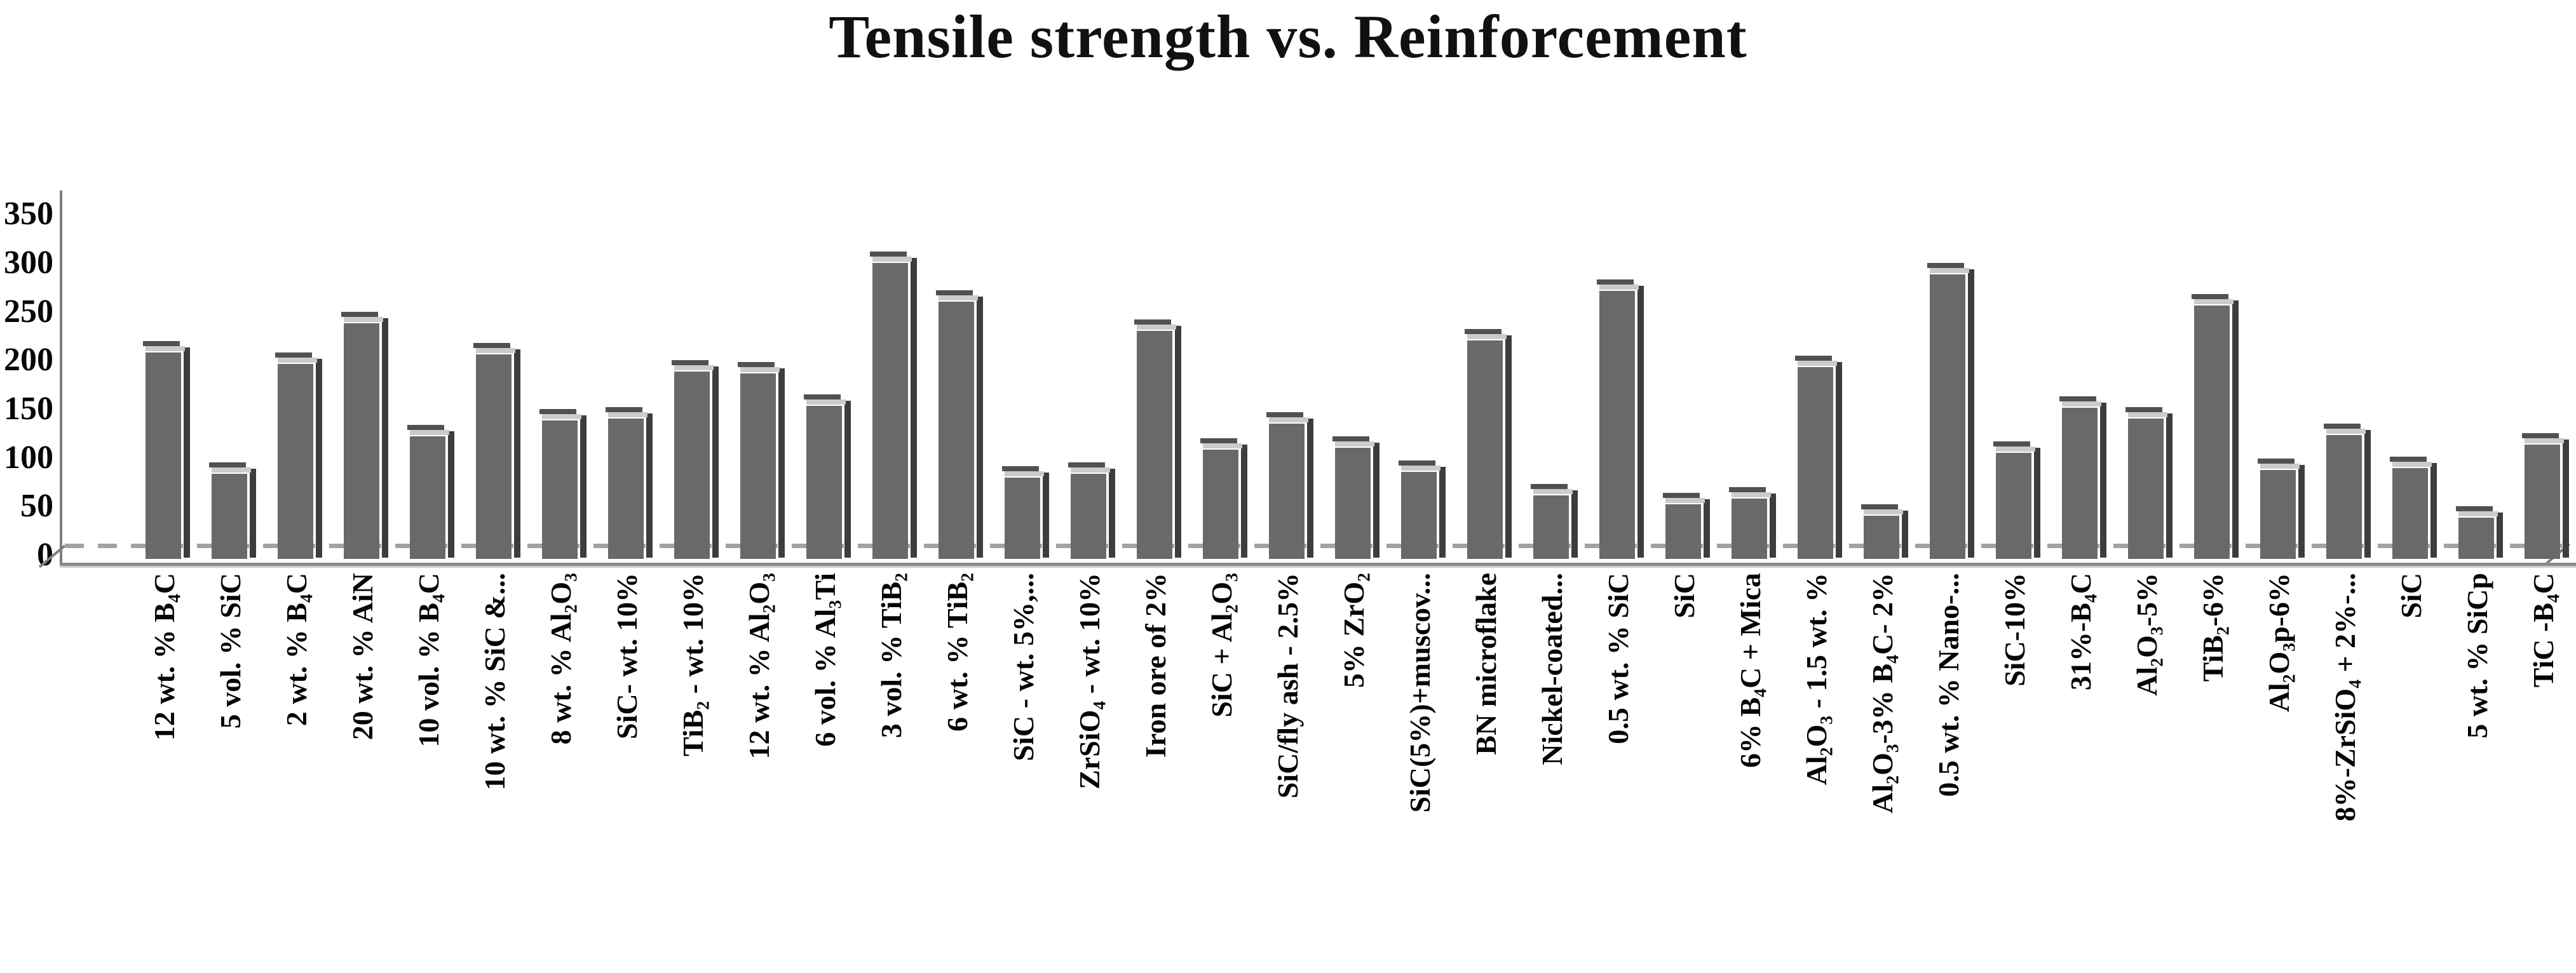  I want to click on x-category-label: SiC- wt. 10%, so click(627, 656).